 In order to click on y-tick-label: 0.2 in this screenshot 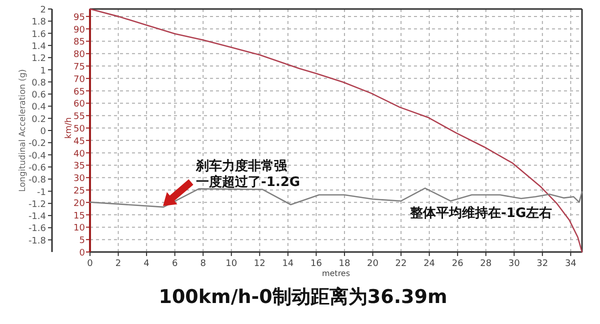, I will do `click(39, 119)`.